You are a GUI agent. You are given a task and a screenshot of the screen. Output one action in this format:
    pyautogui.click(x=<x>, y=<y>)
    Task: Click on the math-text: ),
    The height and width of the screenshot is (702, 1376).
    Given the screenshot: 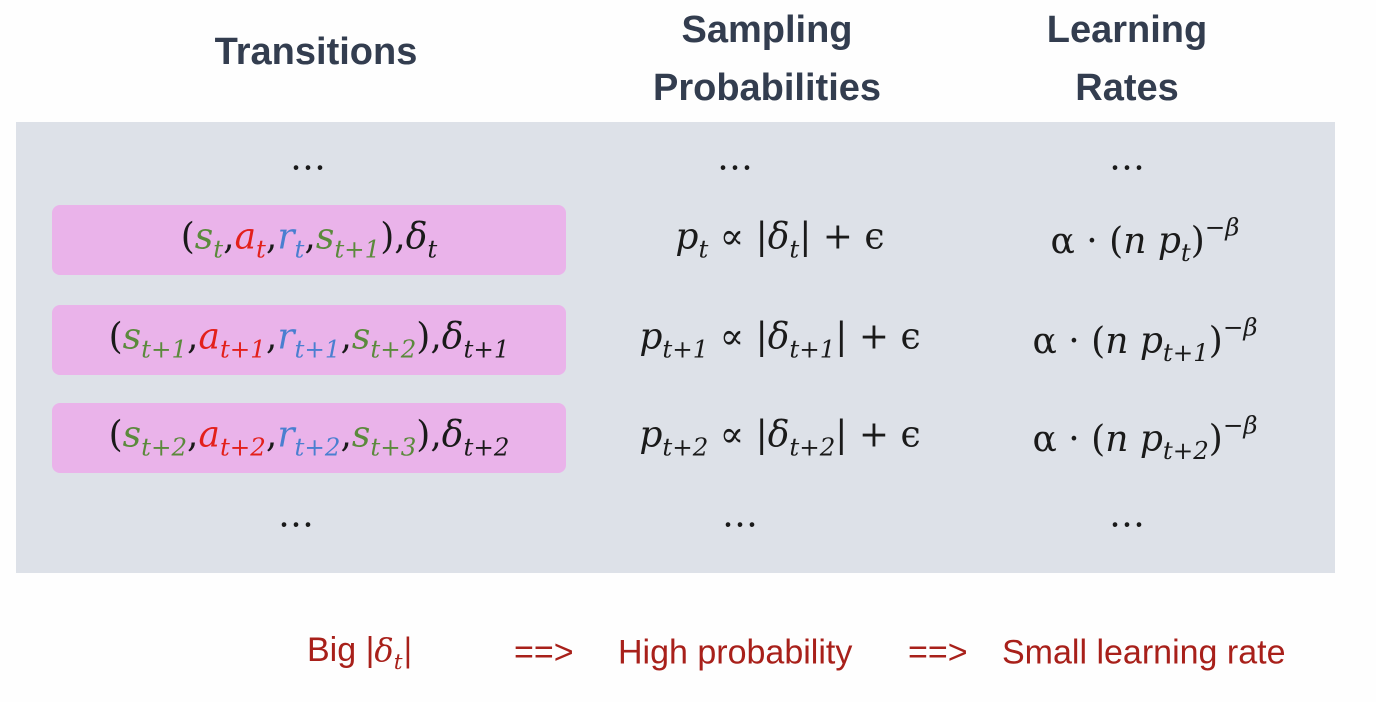 What is the action you would take?
    pyautogui.click(x=429, y=435)
    